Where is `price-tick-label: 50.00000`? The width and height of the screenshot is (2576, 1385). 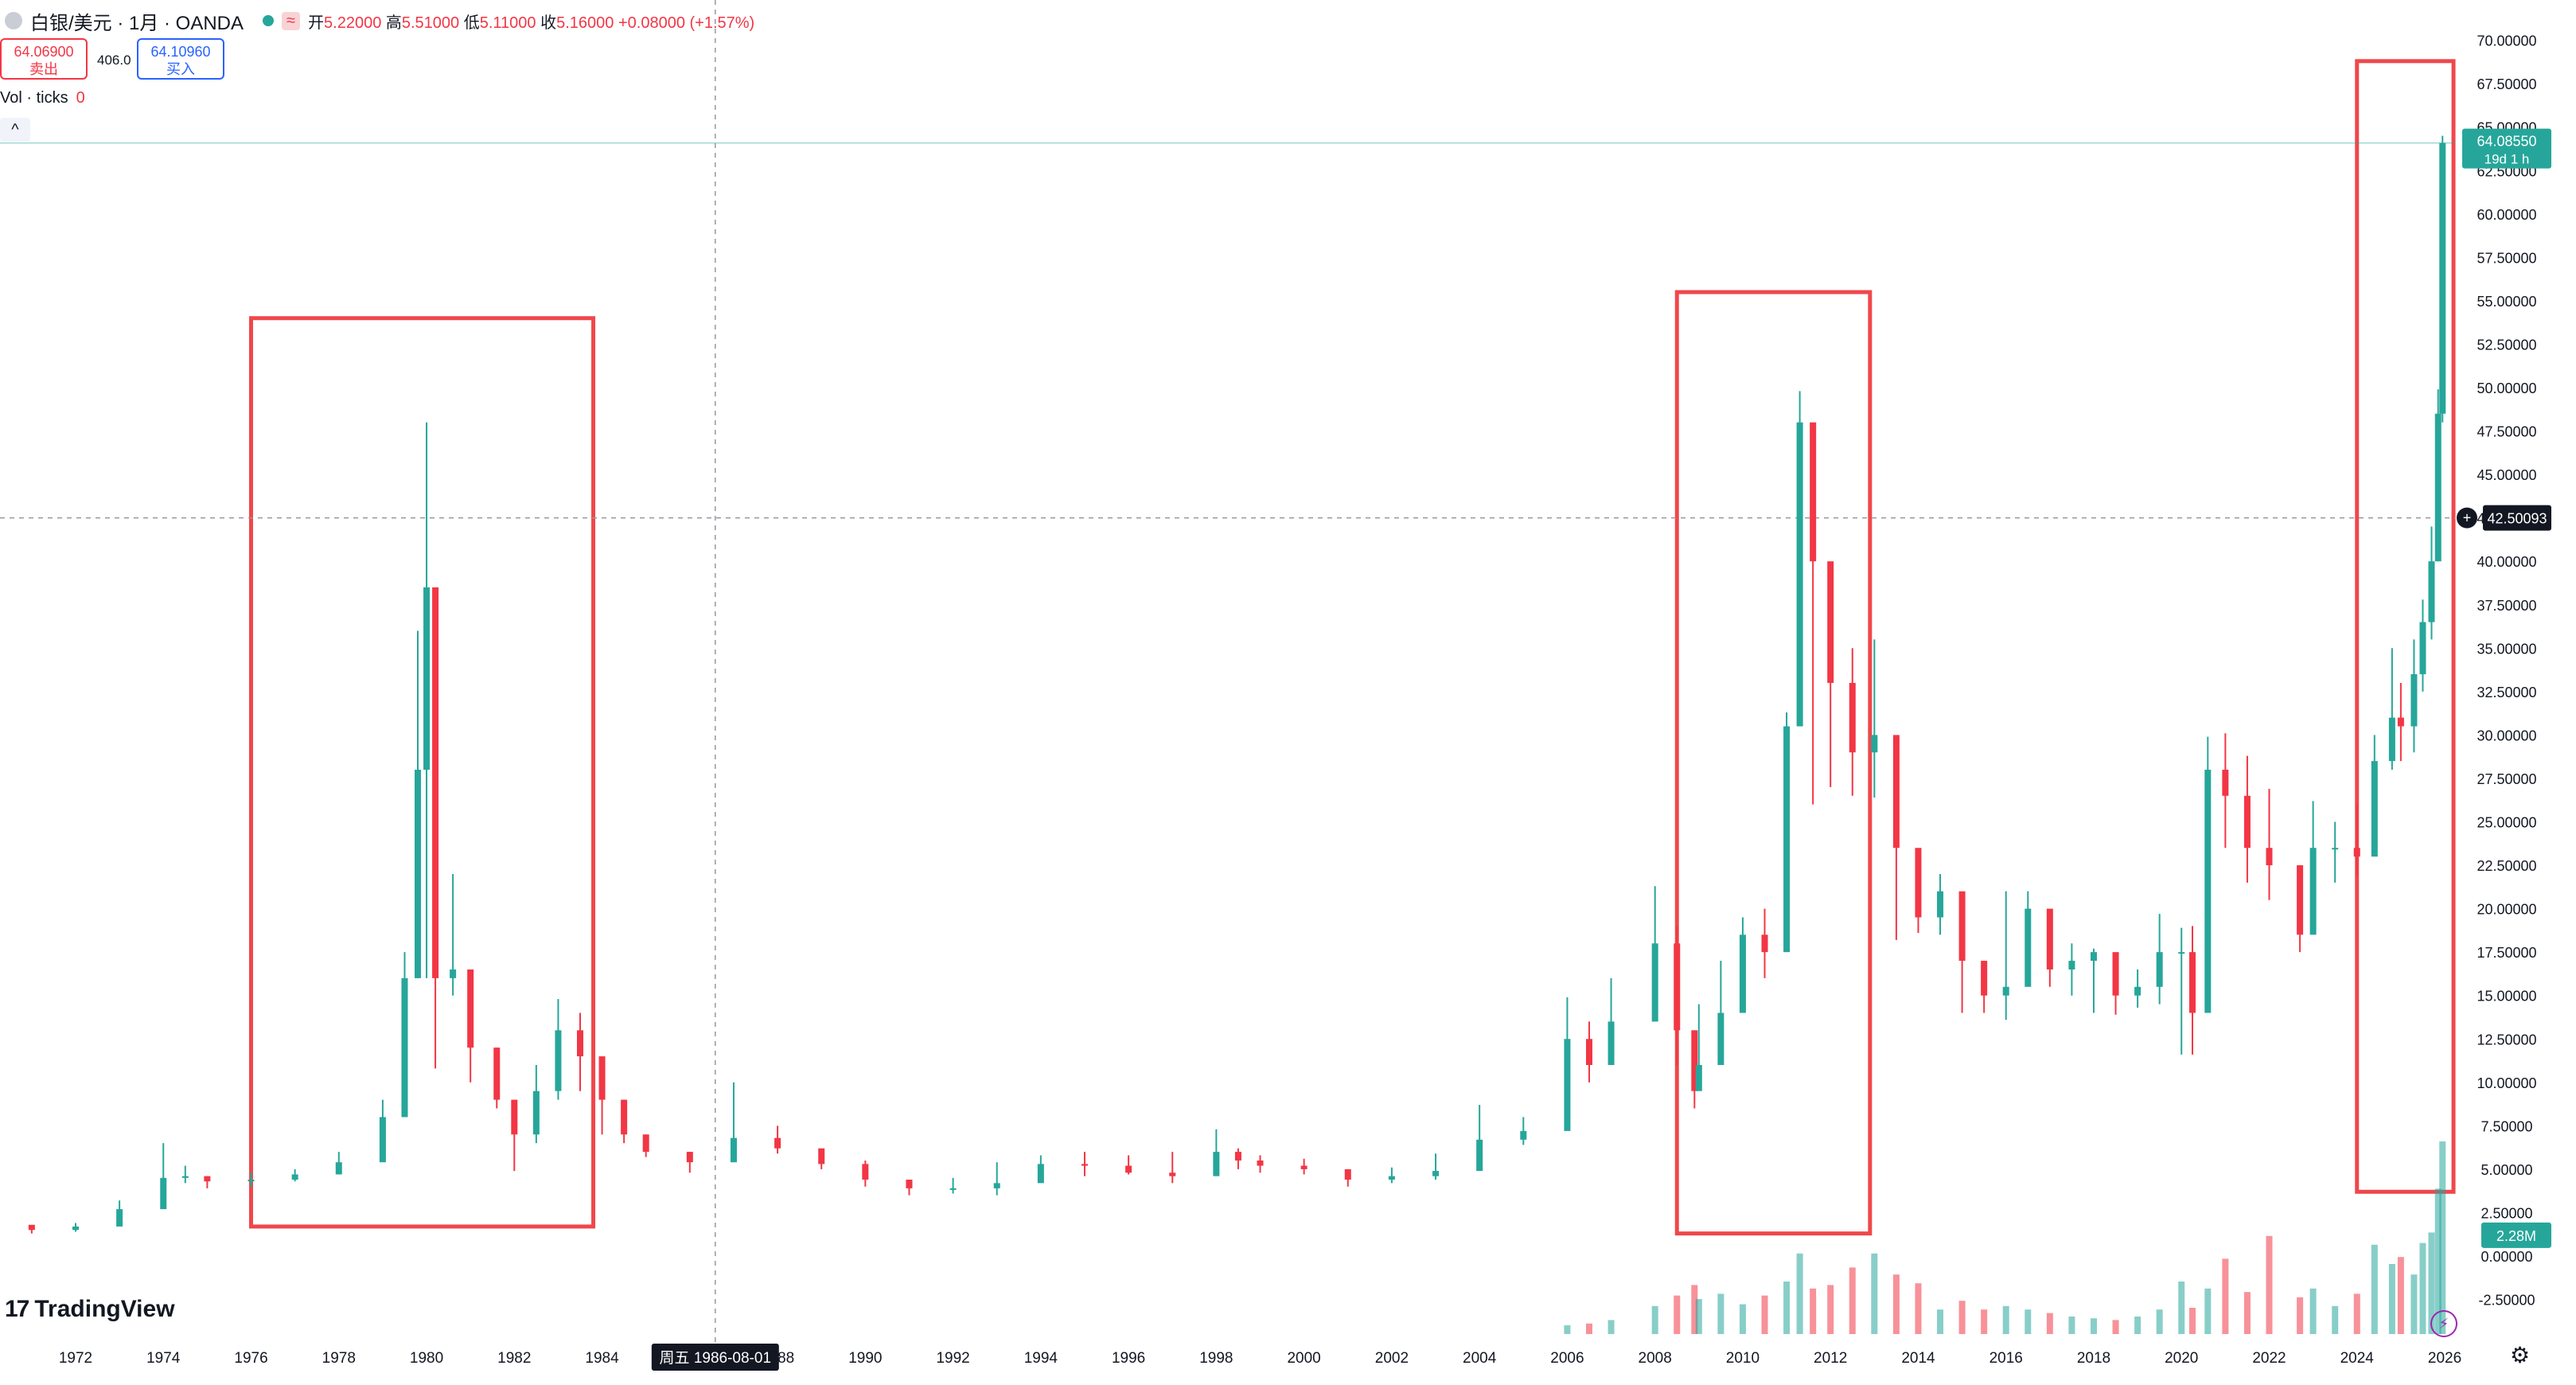 price-tick-label: 50.00000 is located at coordinates (2506, 388).